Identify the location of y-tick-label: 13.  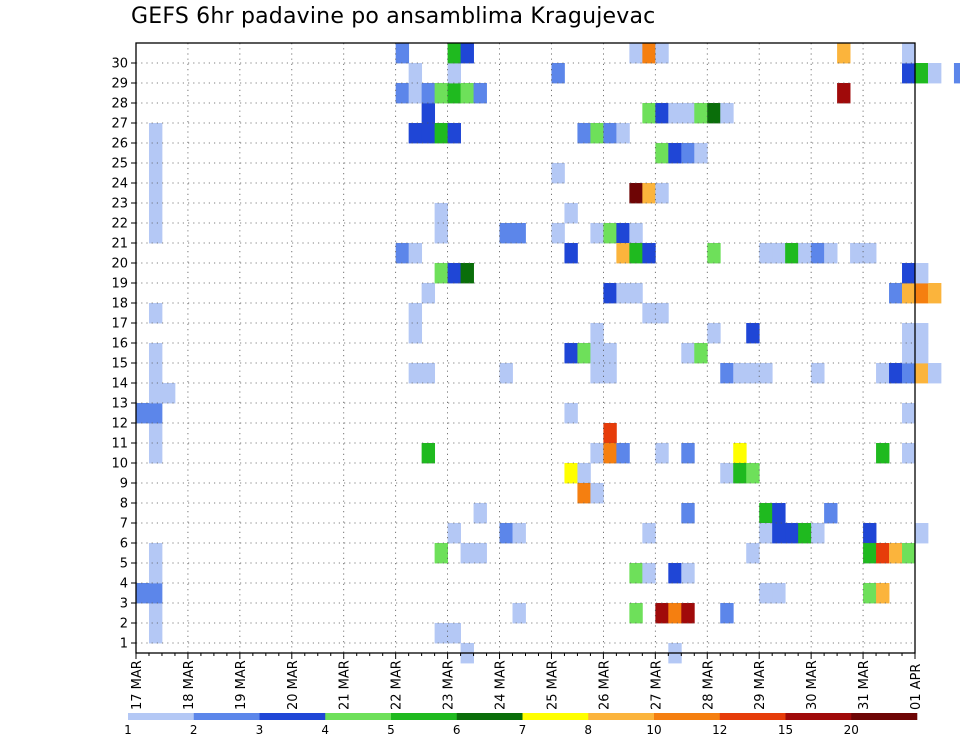
(119, 404).